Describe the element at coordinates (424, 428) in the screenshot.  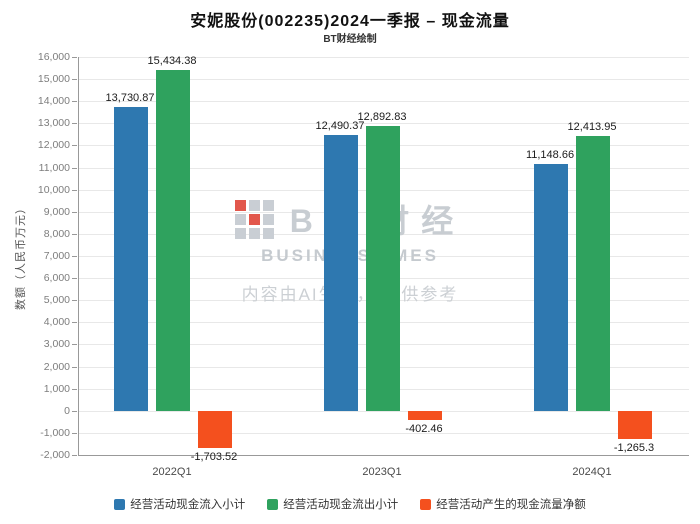
I see `bar-value-label: -402.46` at that location.